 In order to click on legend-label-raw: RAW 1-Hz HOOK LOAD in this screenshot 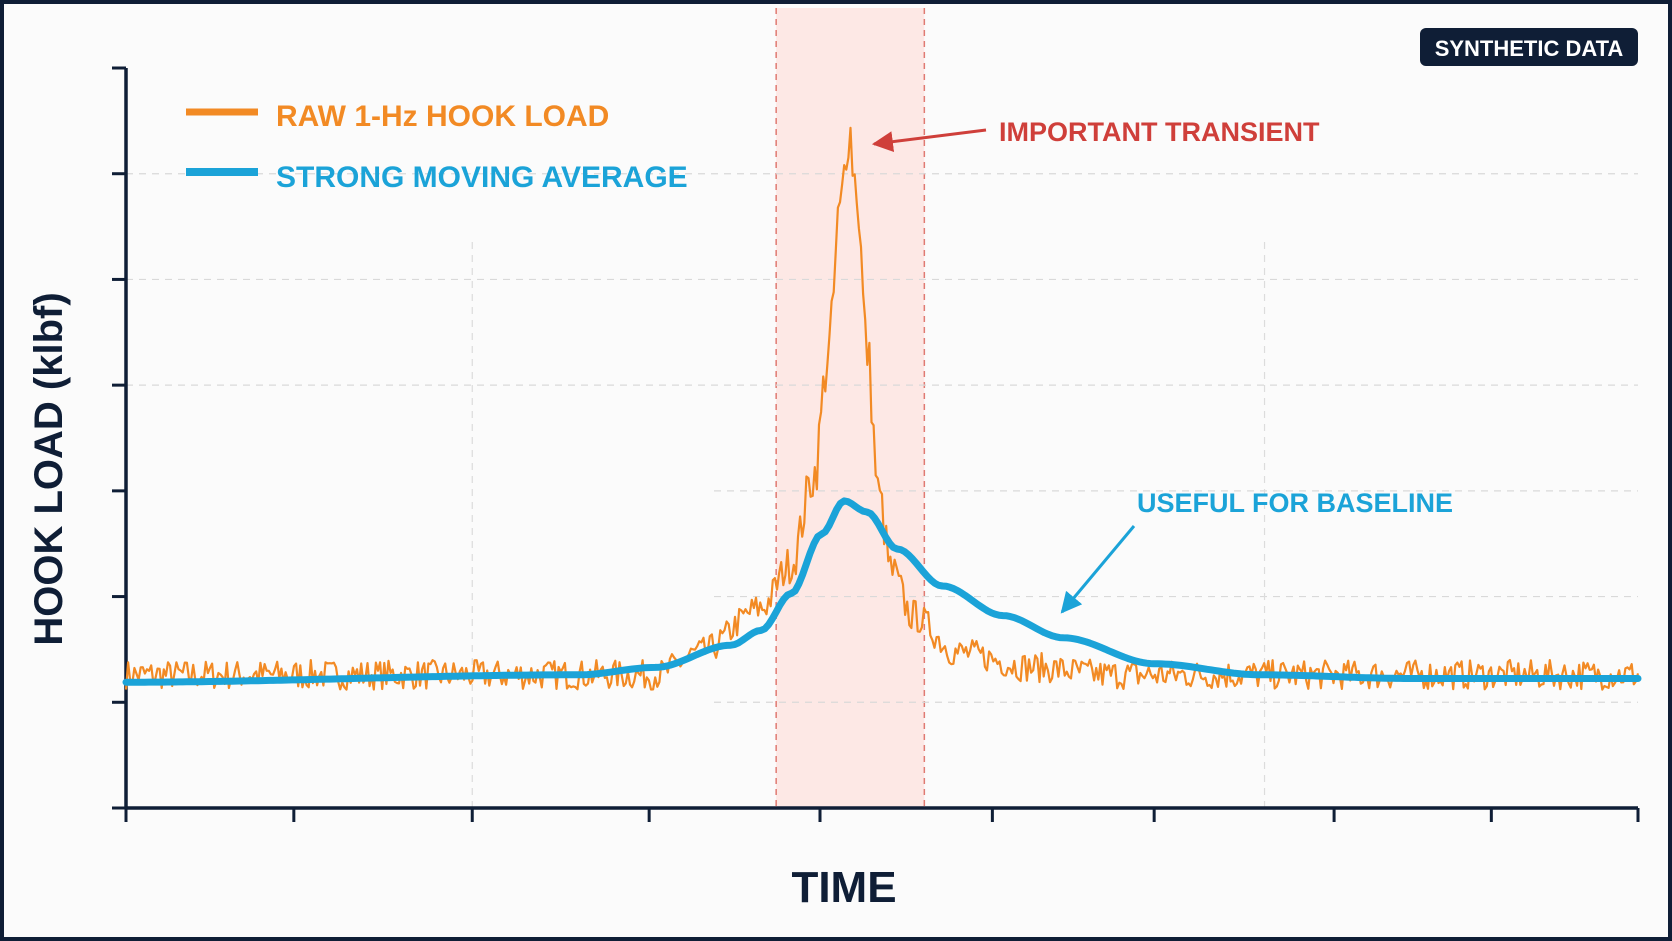, I will do `click(442, 116)`.